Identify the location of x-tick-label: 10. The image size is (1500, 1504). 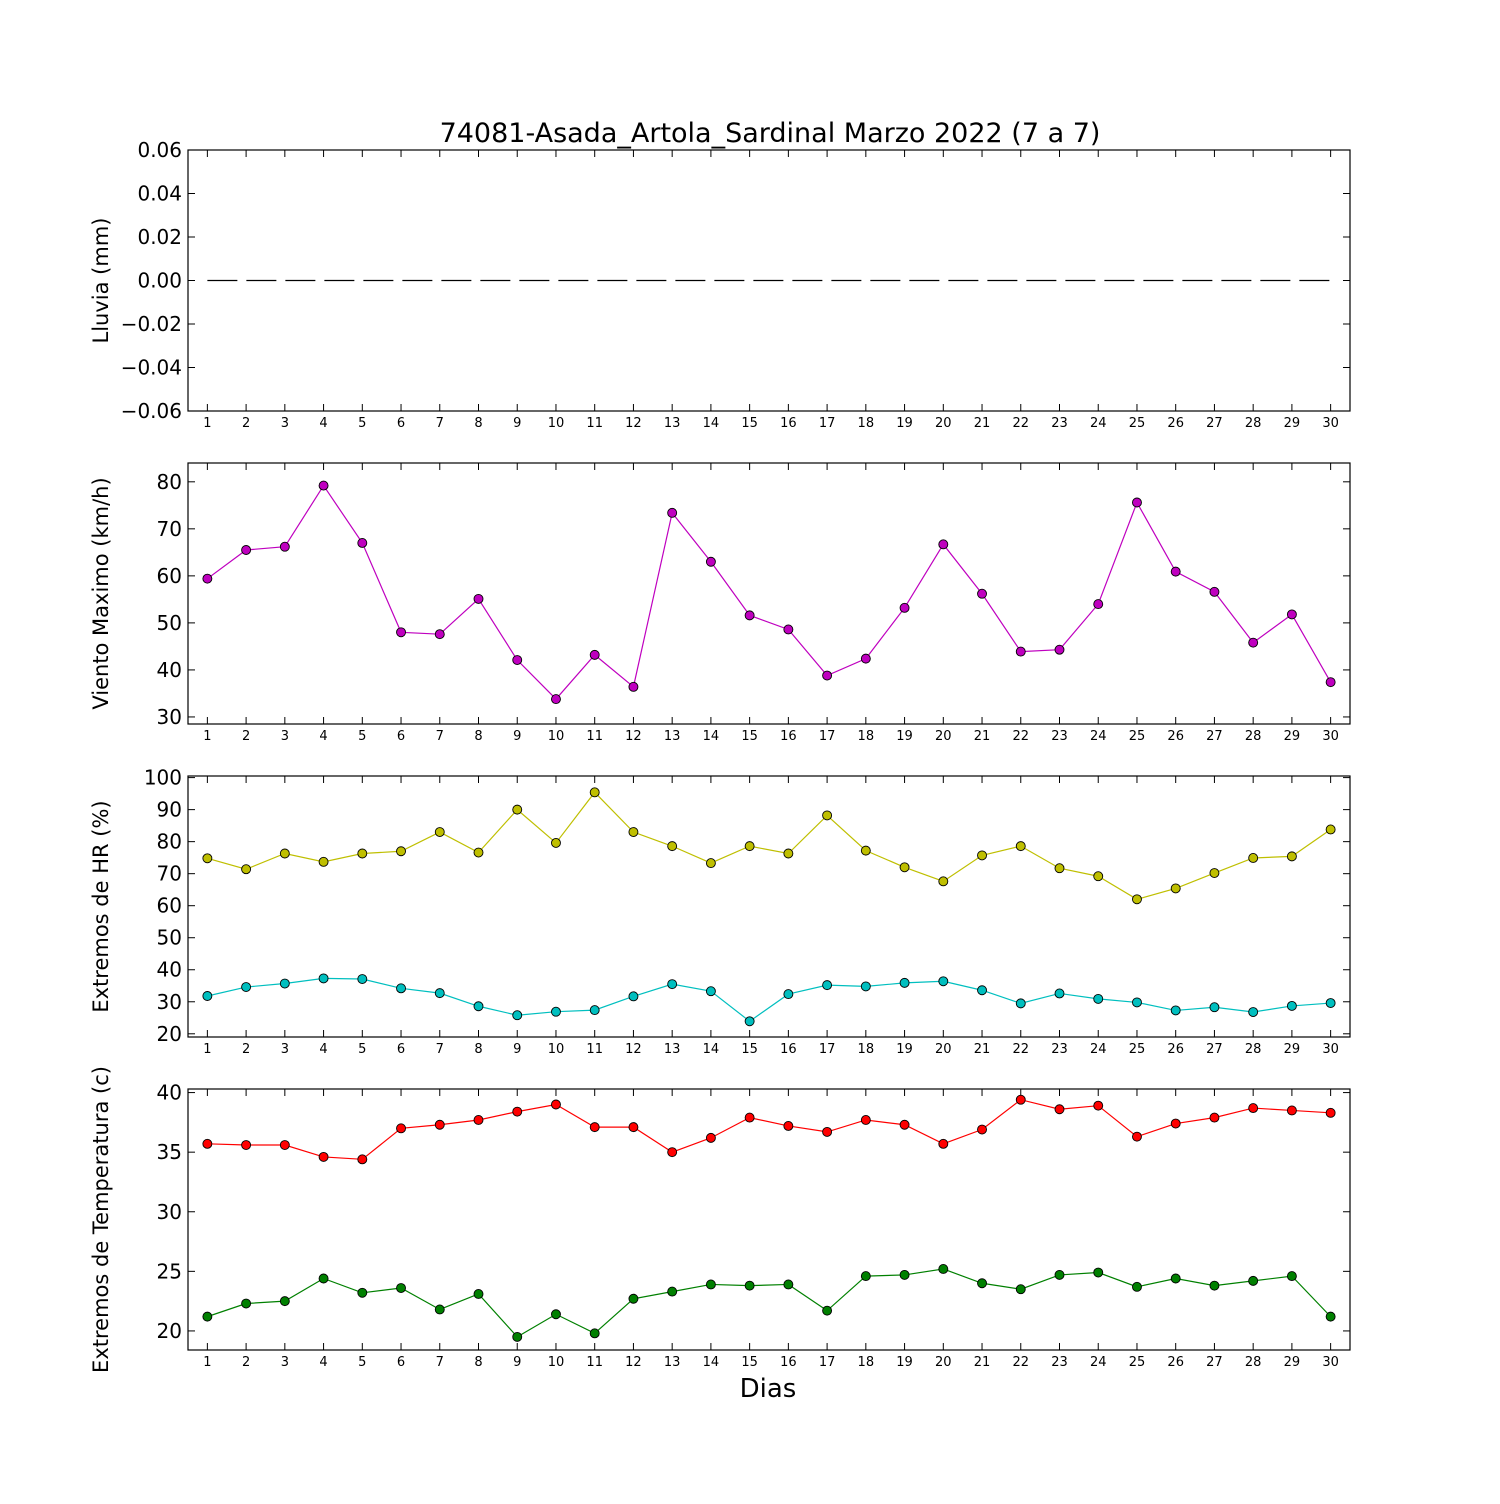
(556, 736).